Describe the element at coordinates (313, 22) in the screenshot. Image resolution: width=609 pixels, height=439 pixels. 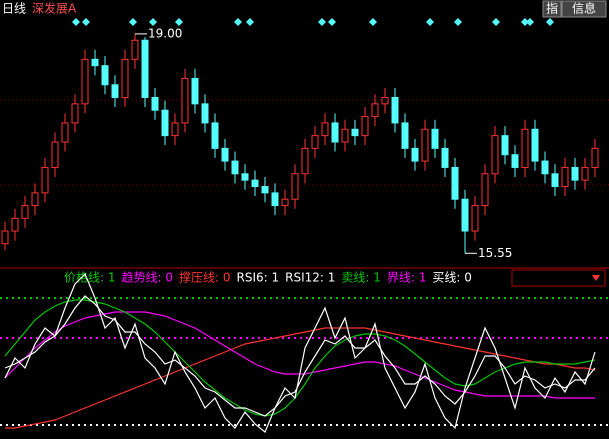
I see `signal-markers` at that location.